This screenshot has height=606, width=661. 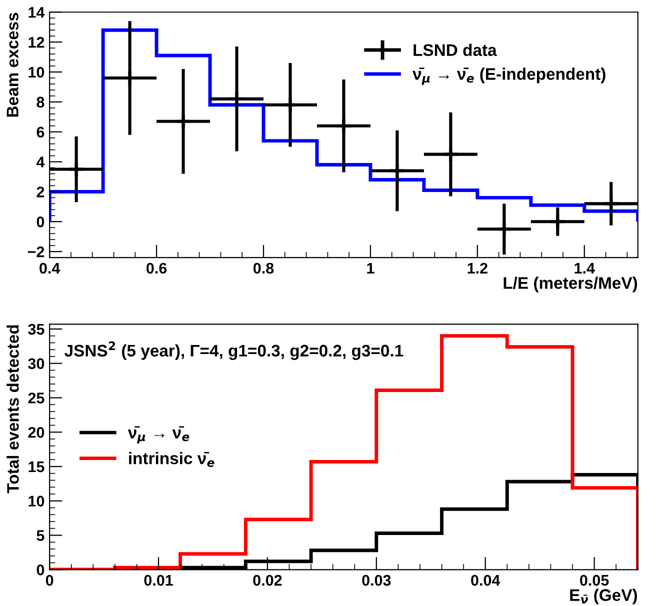 I want to click on x-tick-label: 0.6, so click(x=156, y=268).